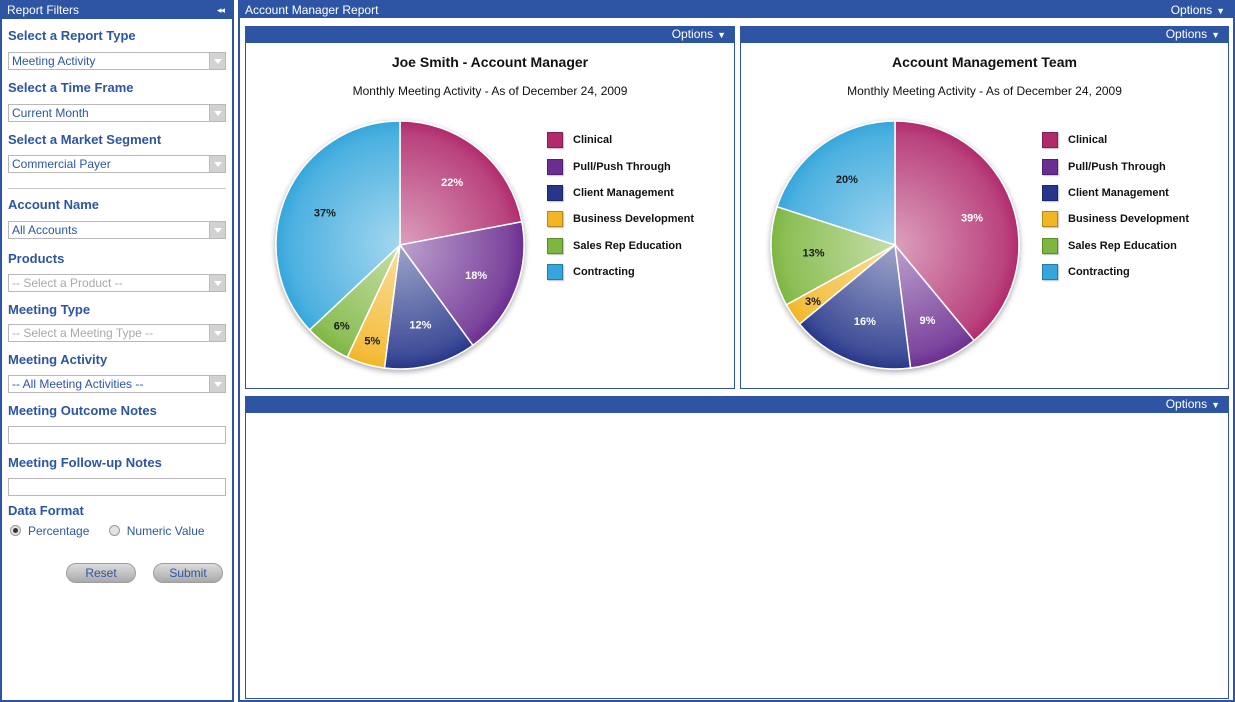 The image size is (1235, 702). I want to click on reset-button: Reset, so click(101, 573).